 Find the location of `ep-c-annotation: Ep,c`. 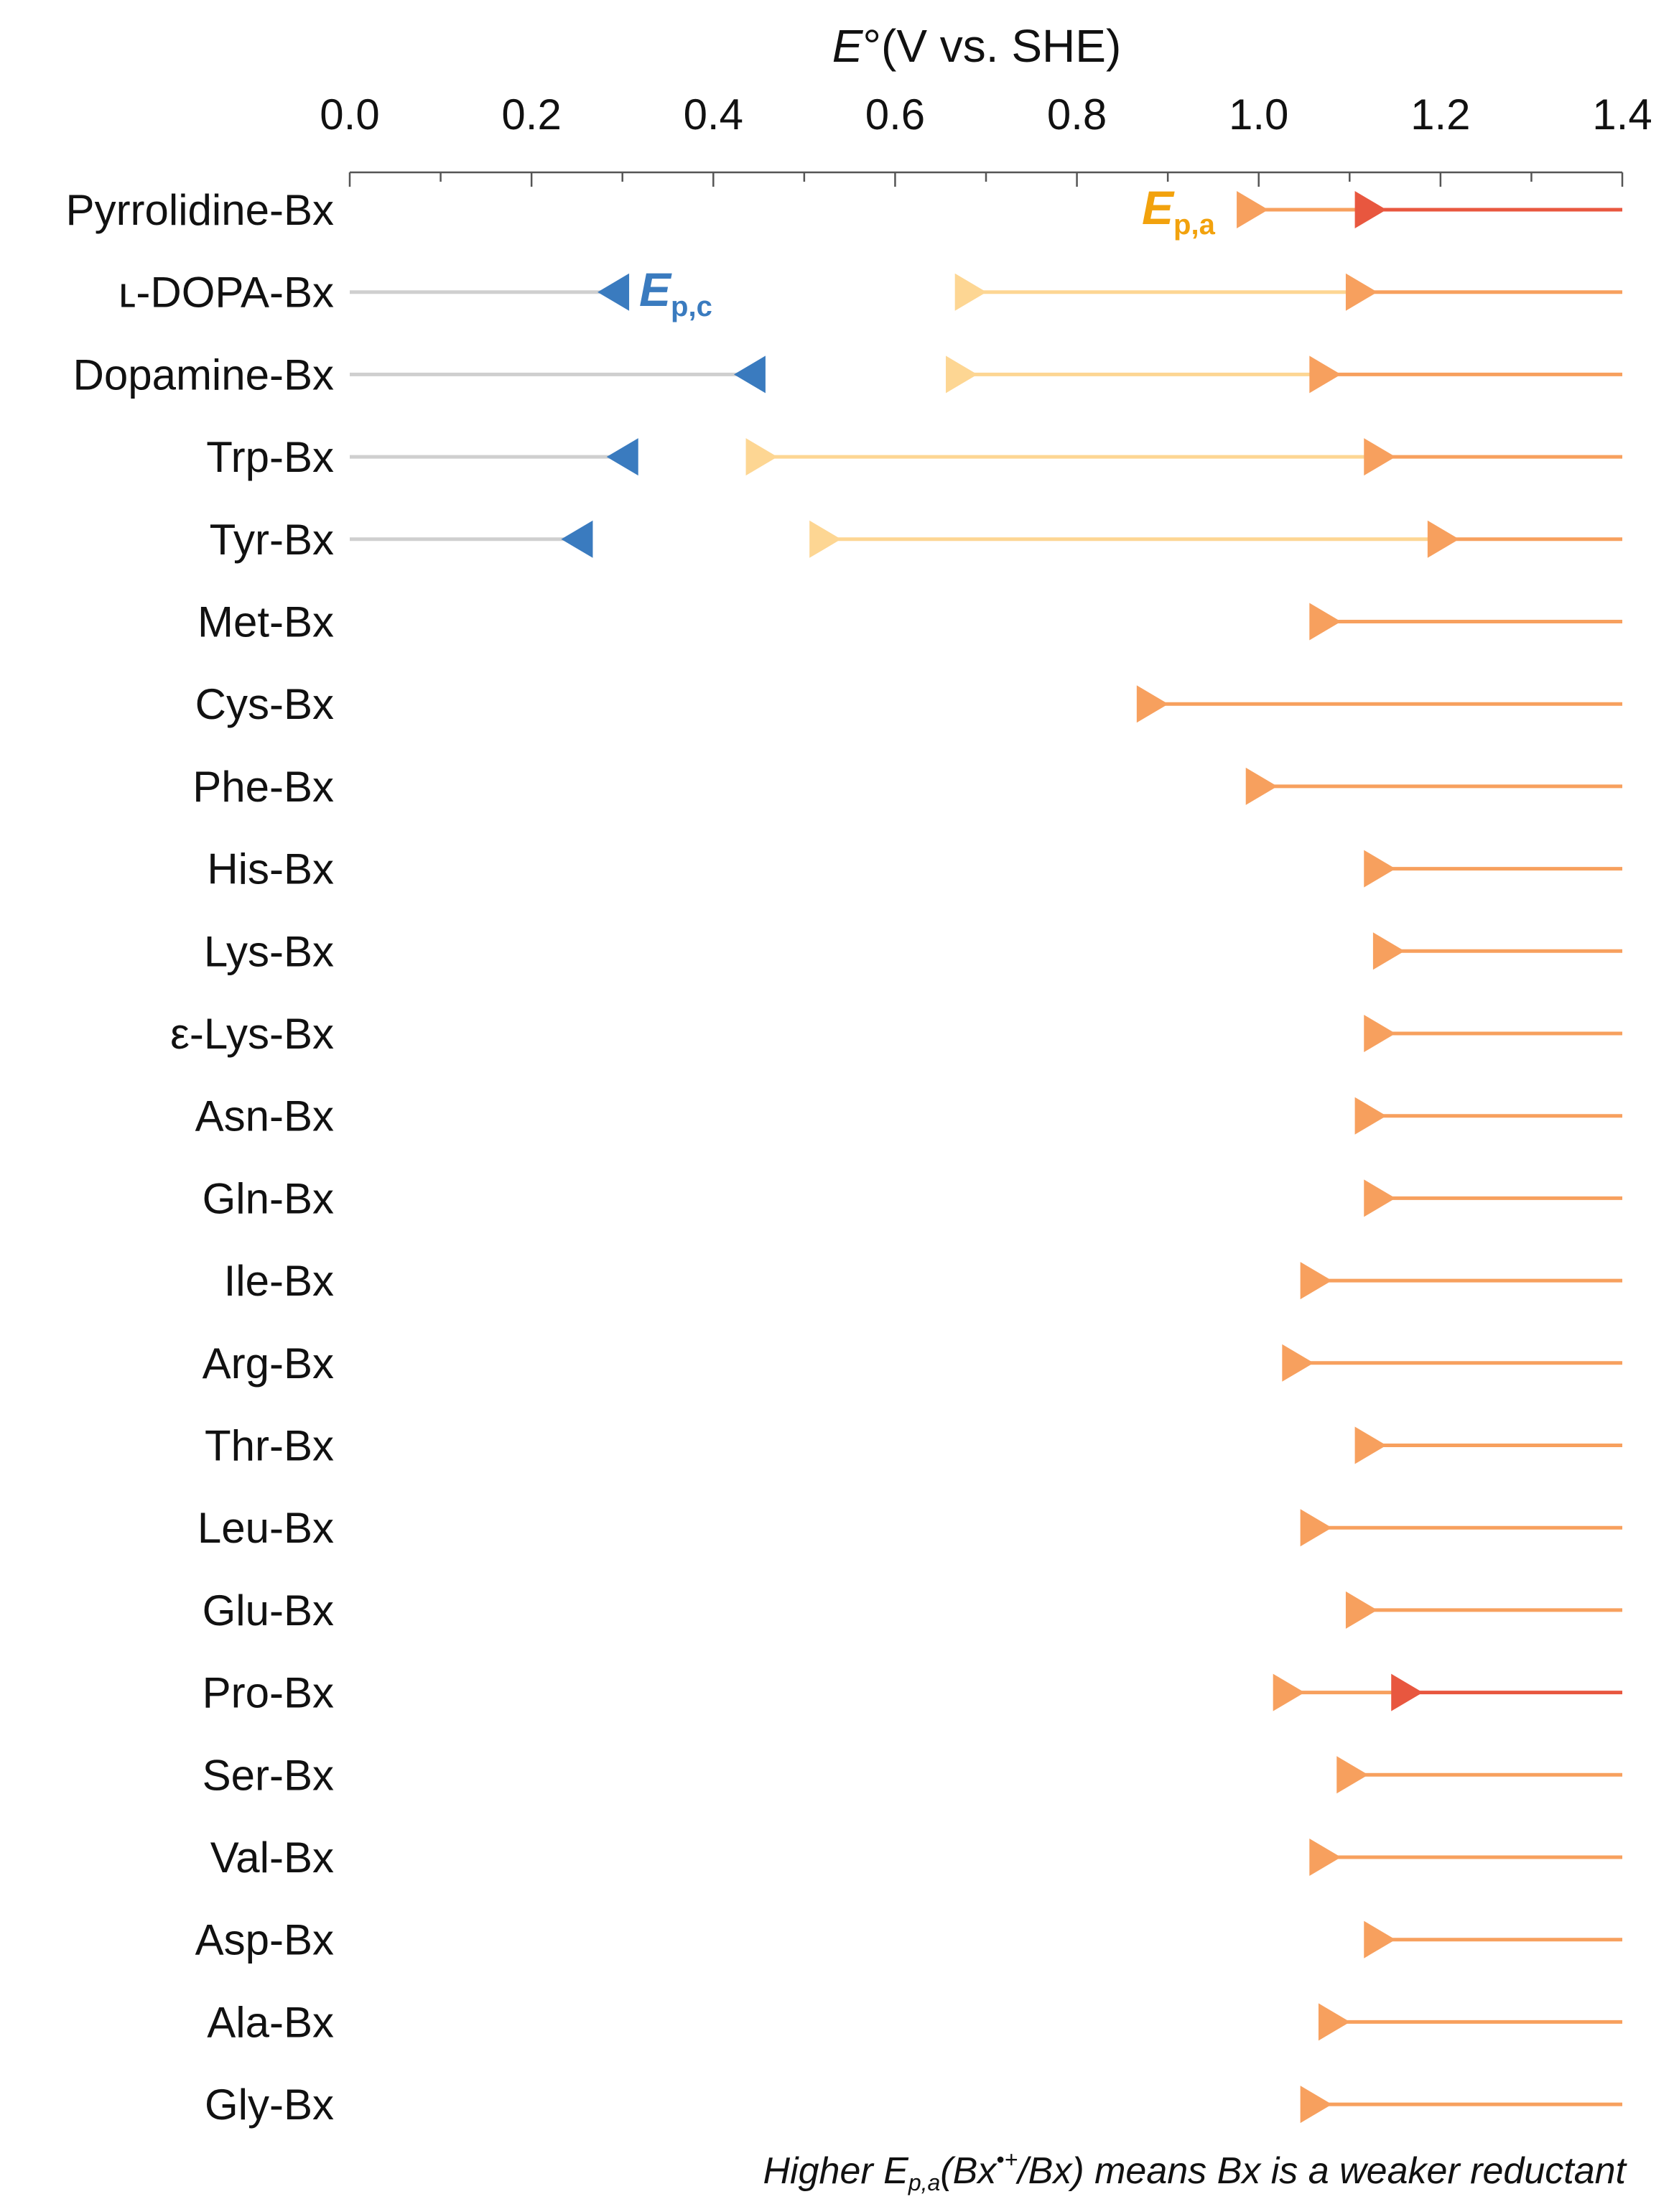

ep-c-annotation: Ep,c is located at coordinates (675, 292).